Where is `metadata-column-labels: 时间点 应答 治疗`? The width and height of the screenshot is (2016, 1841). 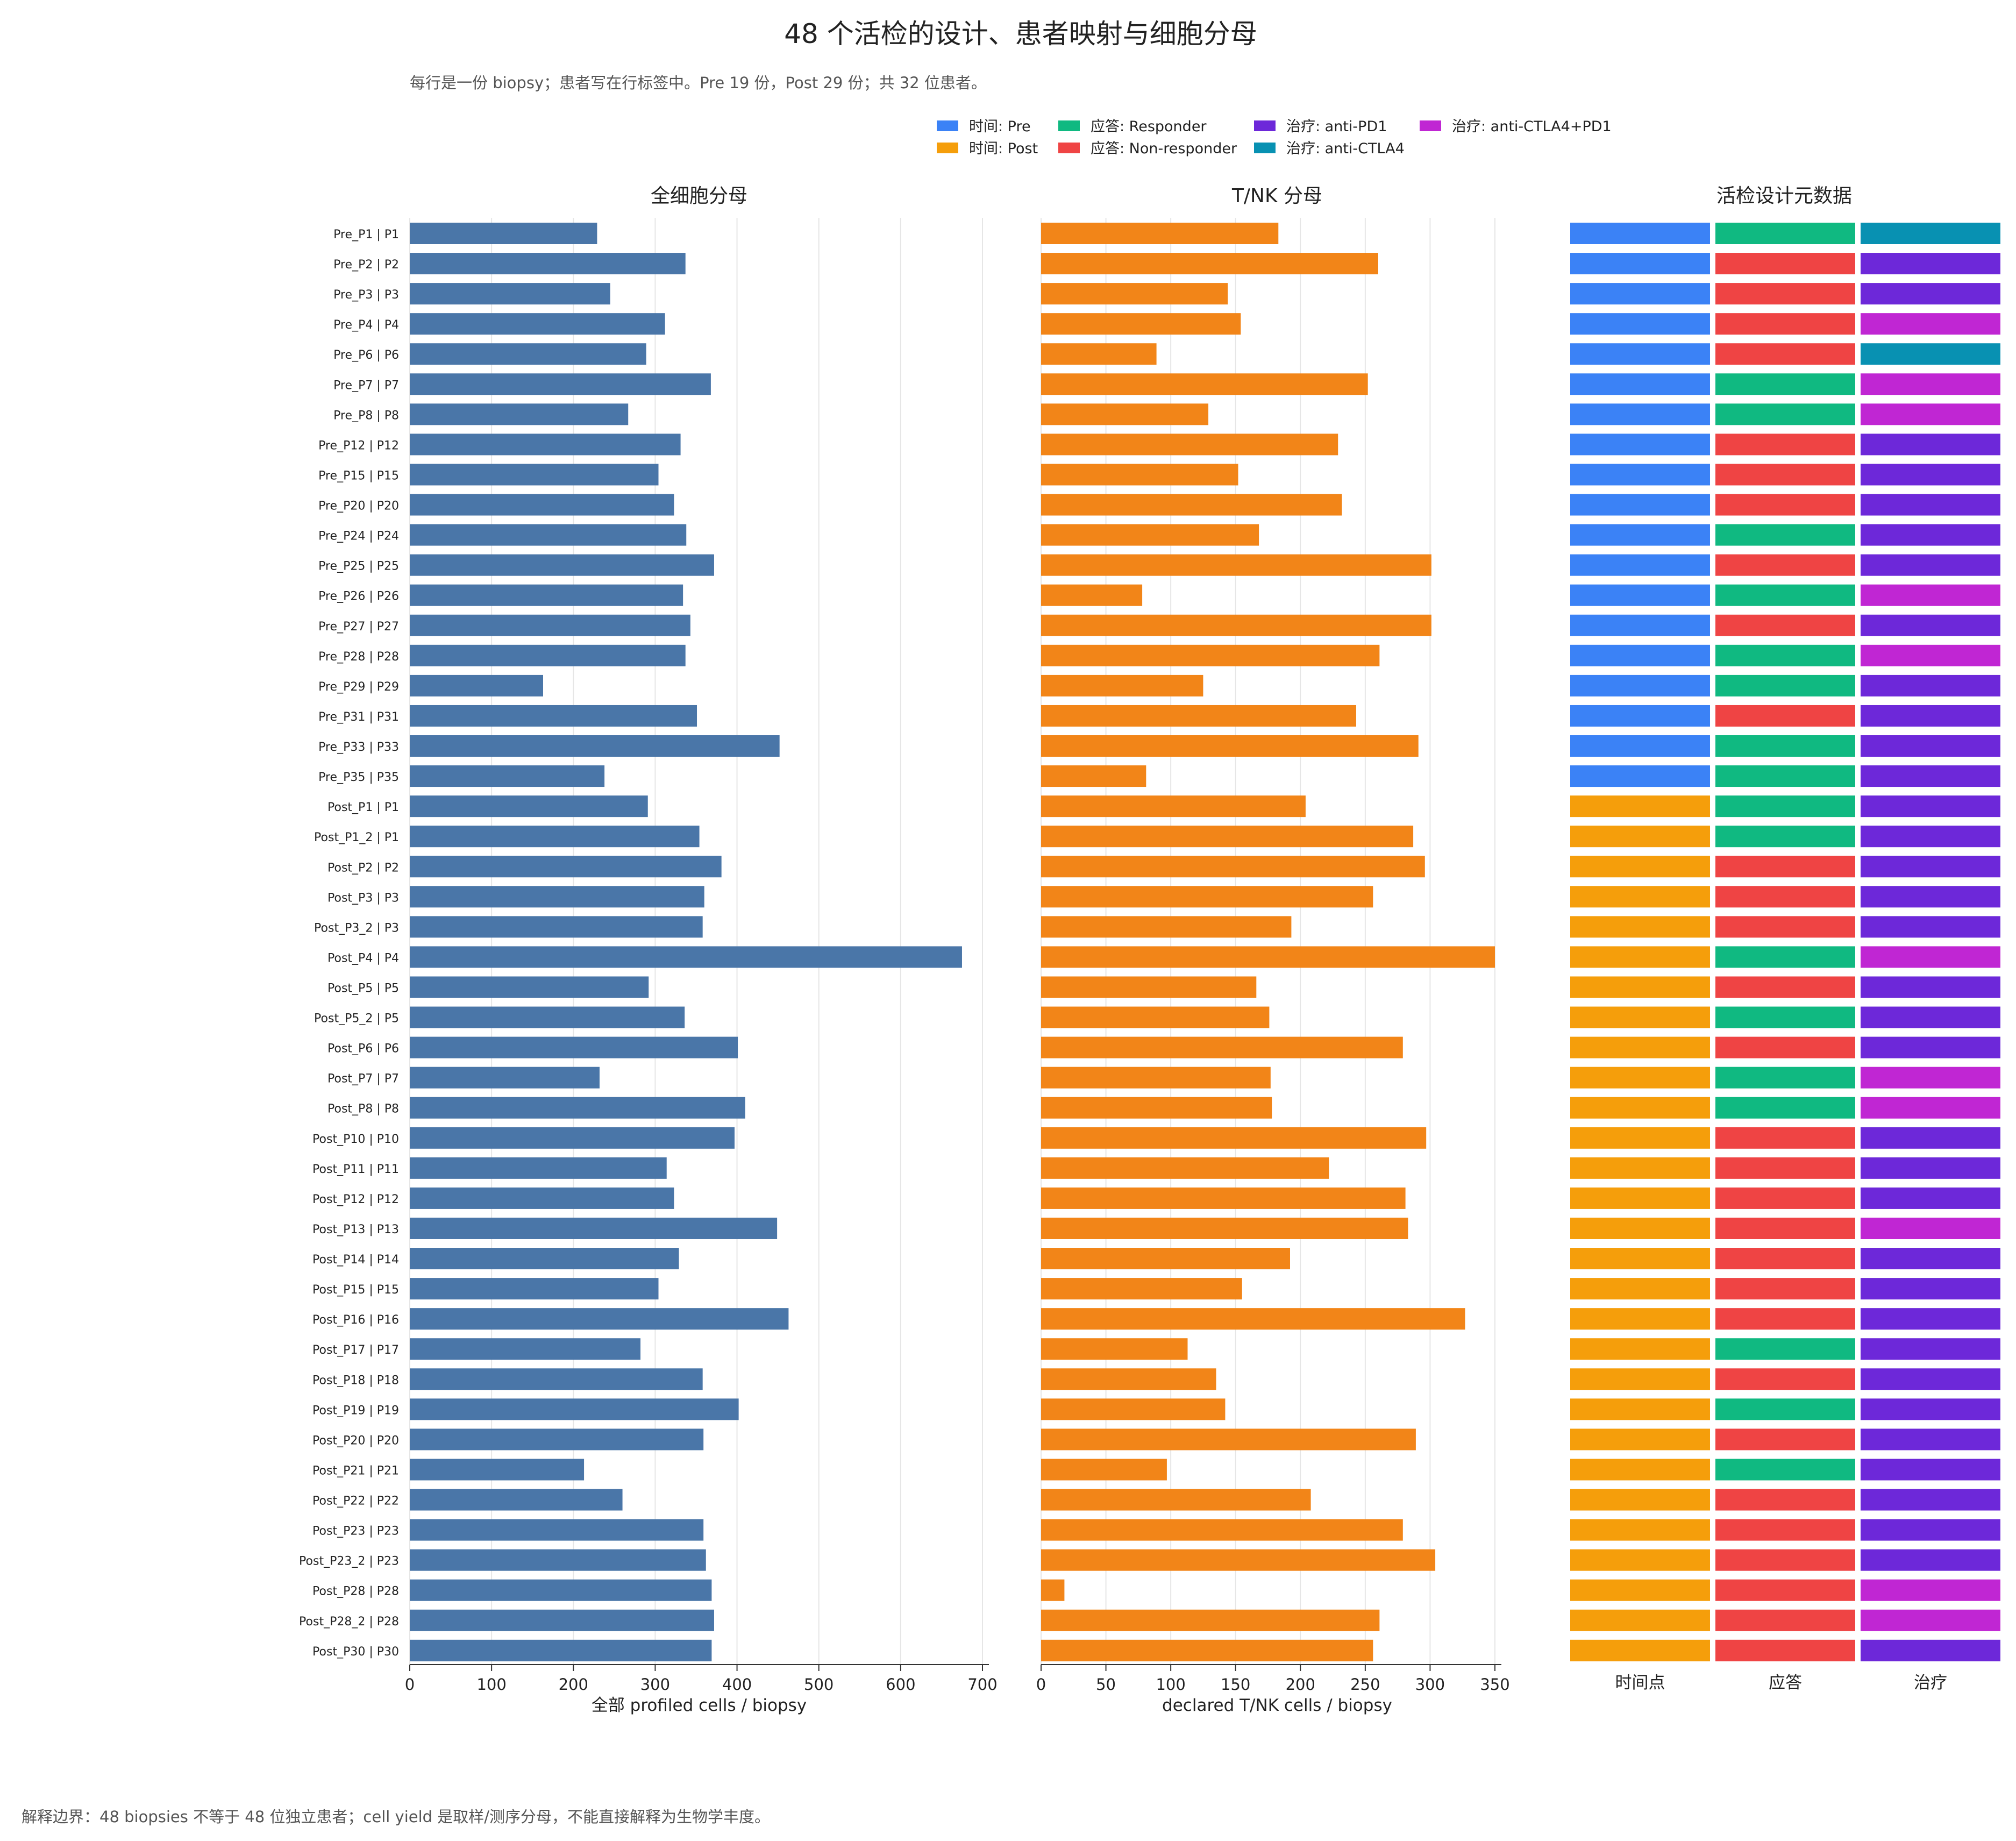 metadata-column-labels: 时间点 应答 治疗 is located at coordinates (1781, 1683).